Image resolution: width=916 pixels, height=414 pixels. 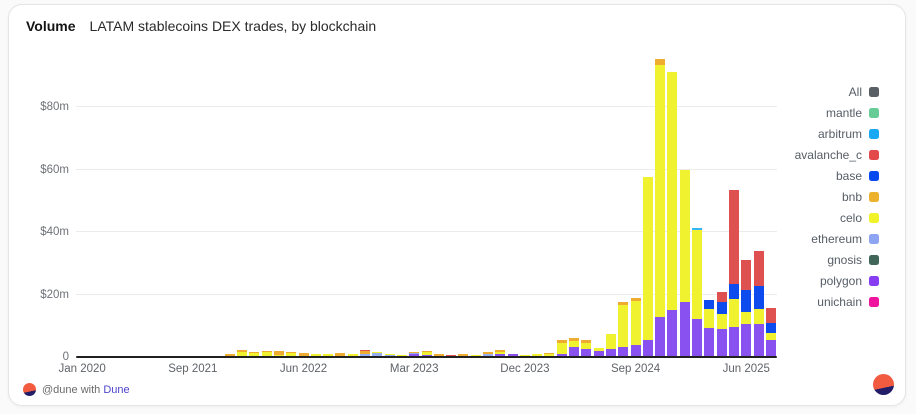 What do you see at coordinates (116, 389) in the screenshot?
I see `dune-brand-link: Dune` at bounding box center [116, 389].